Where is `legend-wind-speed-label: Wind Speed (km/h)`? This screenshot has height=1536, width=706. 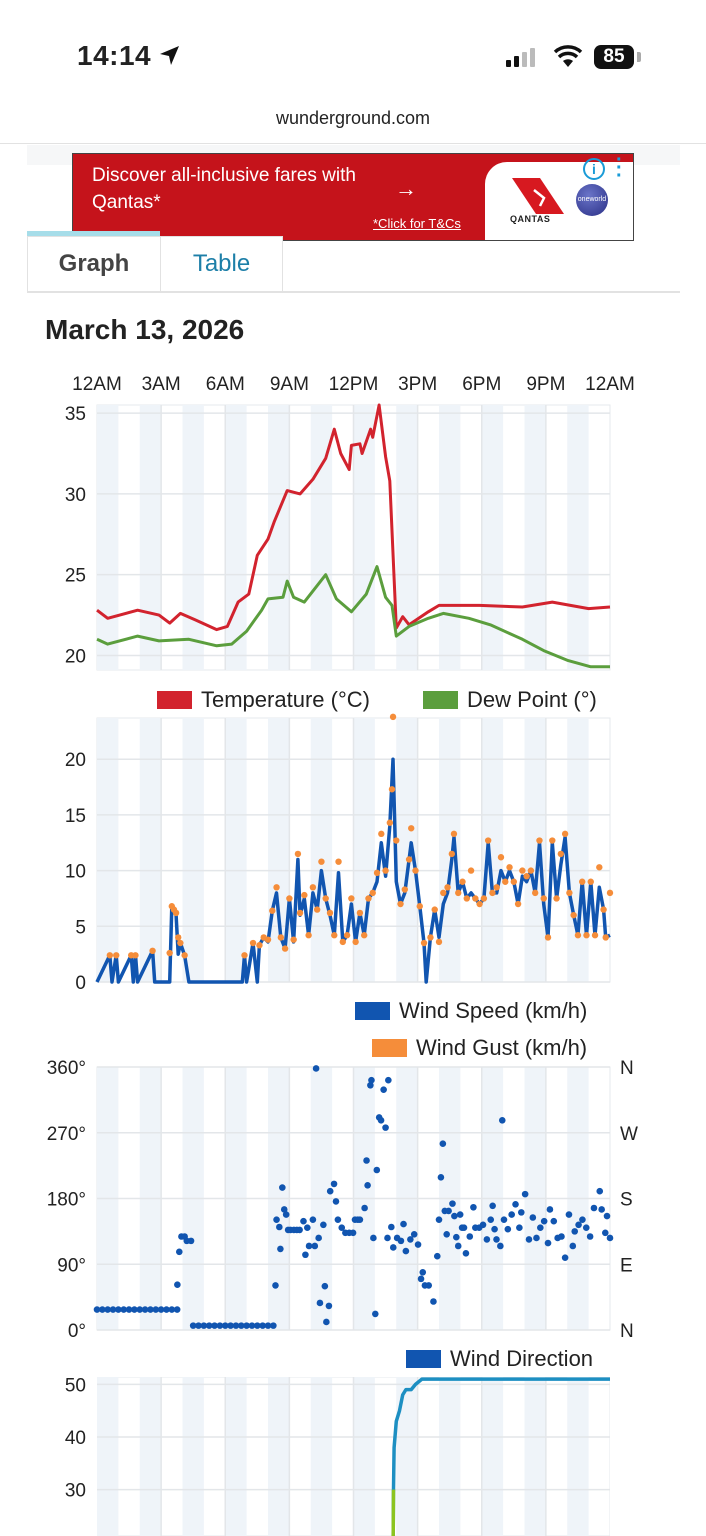 legend-wind-speed-label: Wind Speed (km/h) is located at coordinates (493, 1010).